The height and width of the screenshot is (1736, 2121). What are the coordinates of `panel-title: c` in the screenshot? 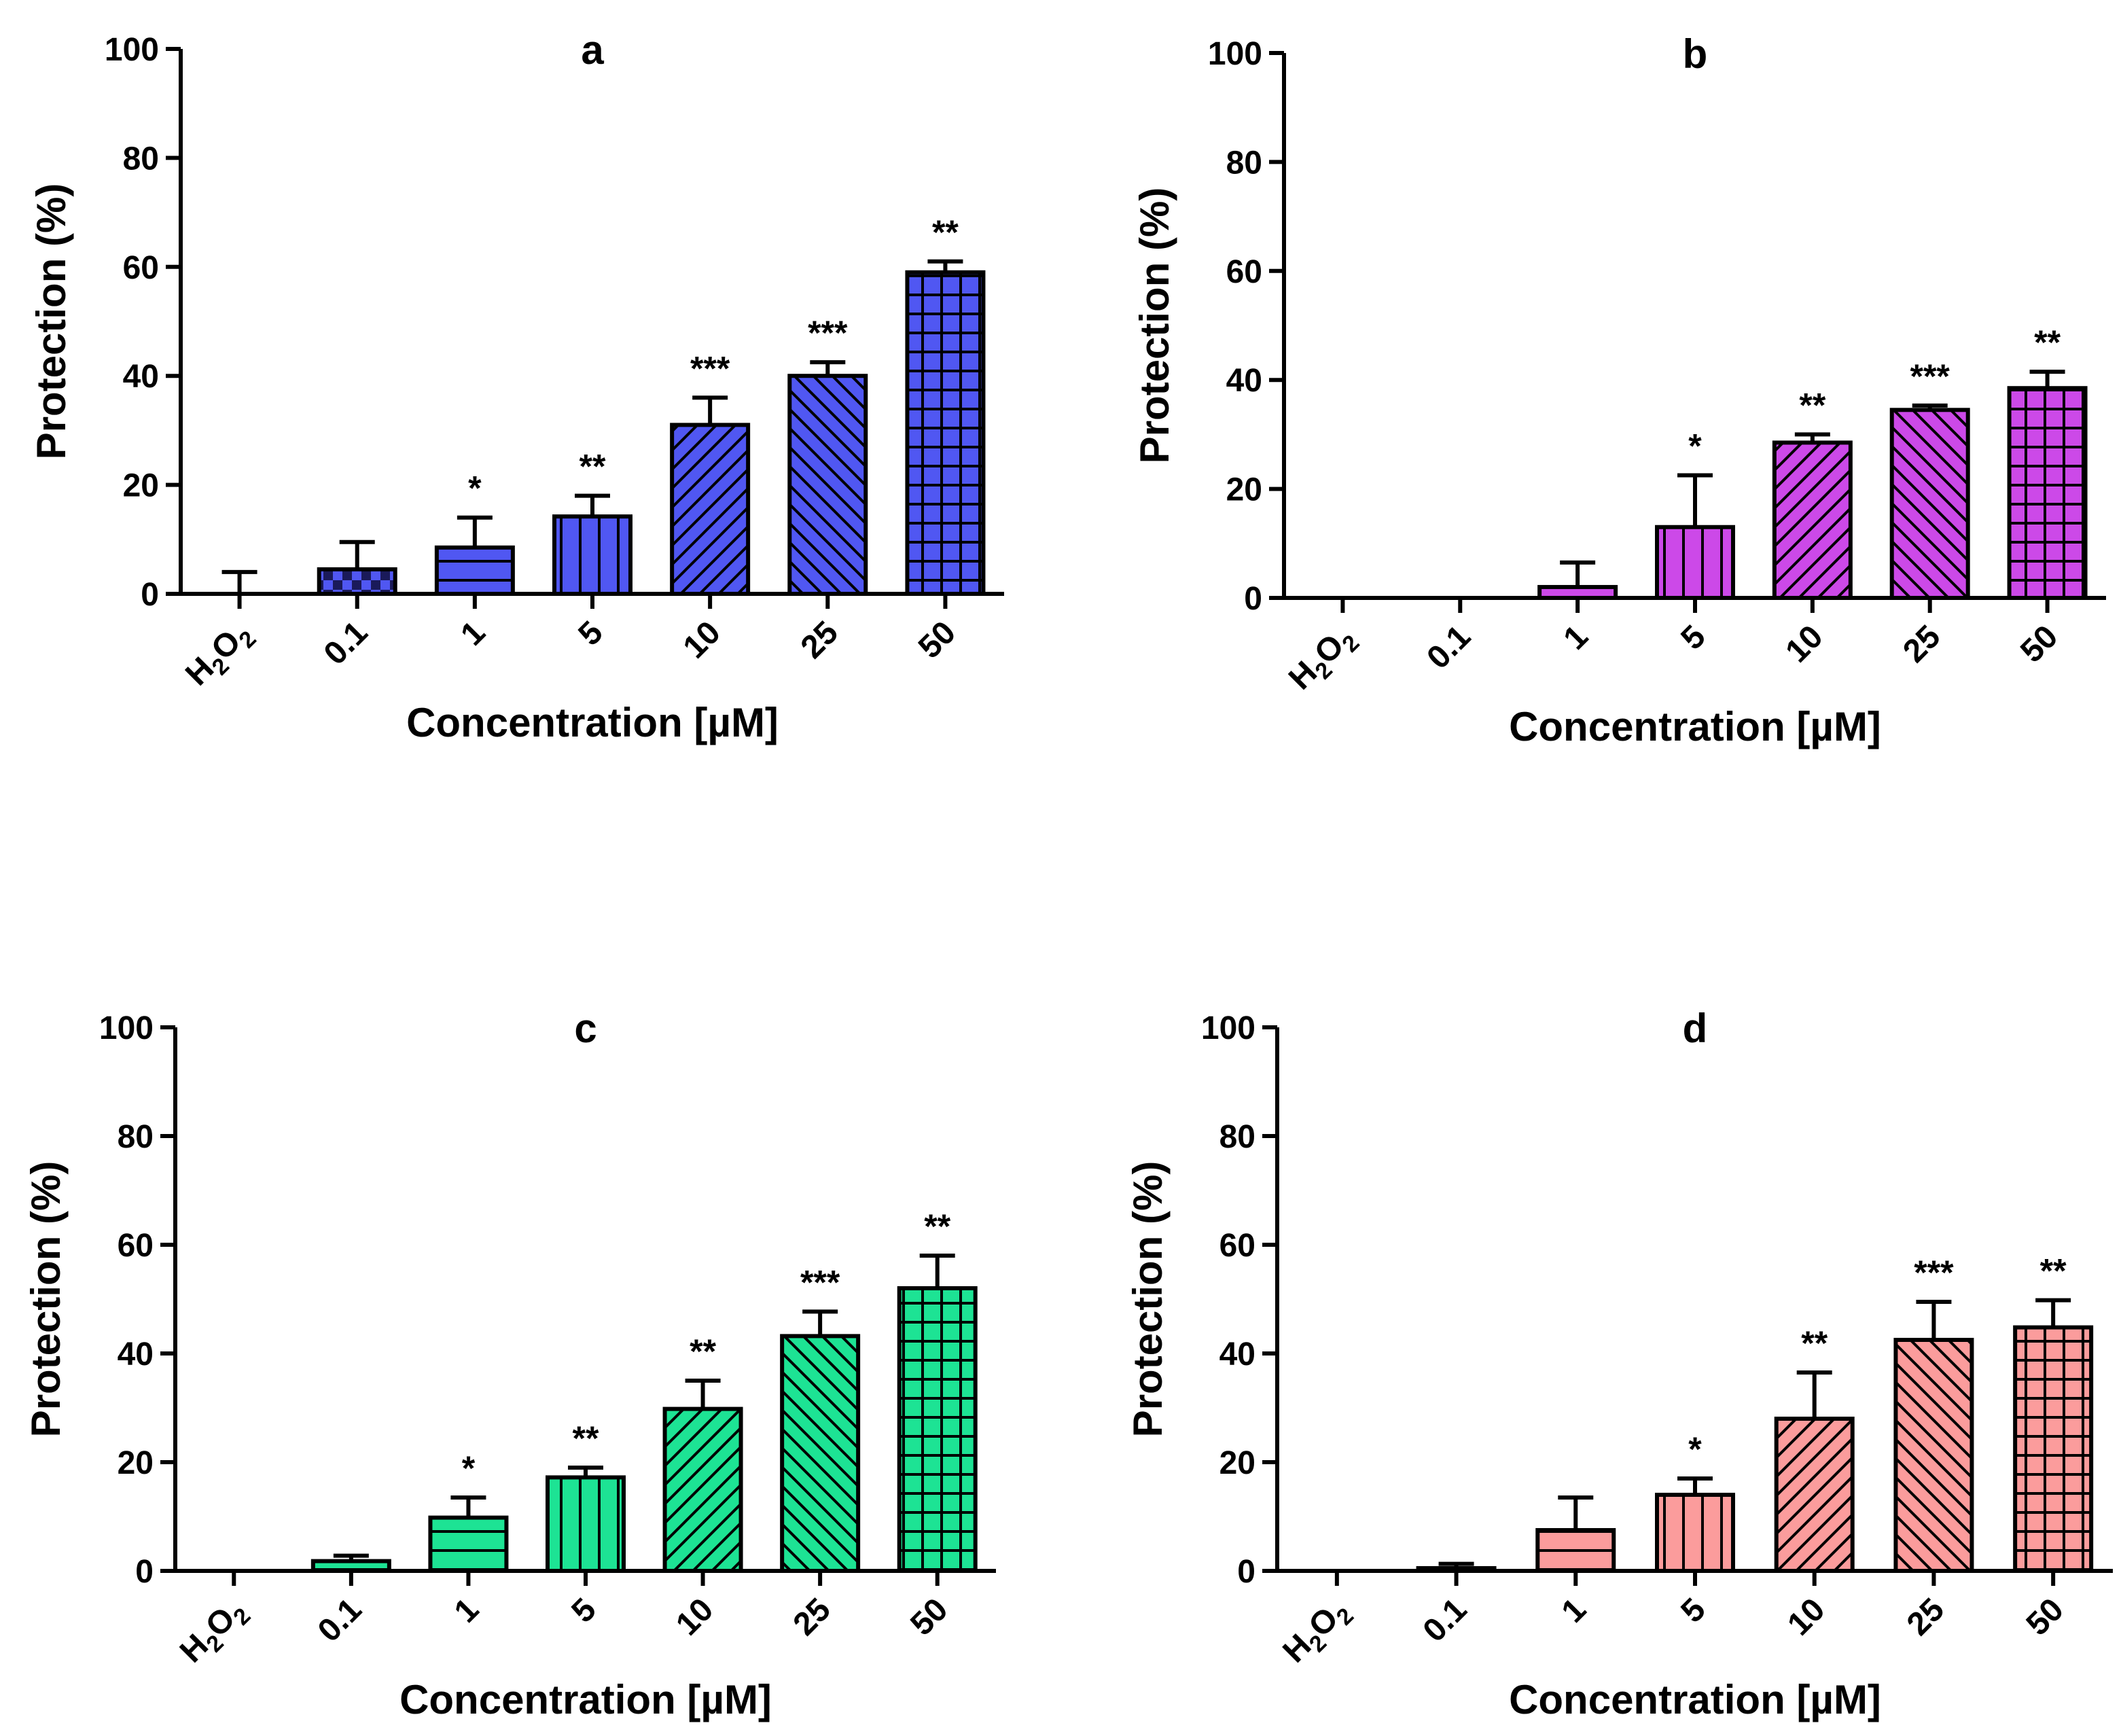 It's located at (585, 1028).